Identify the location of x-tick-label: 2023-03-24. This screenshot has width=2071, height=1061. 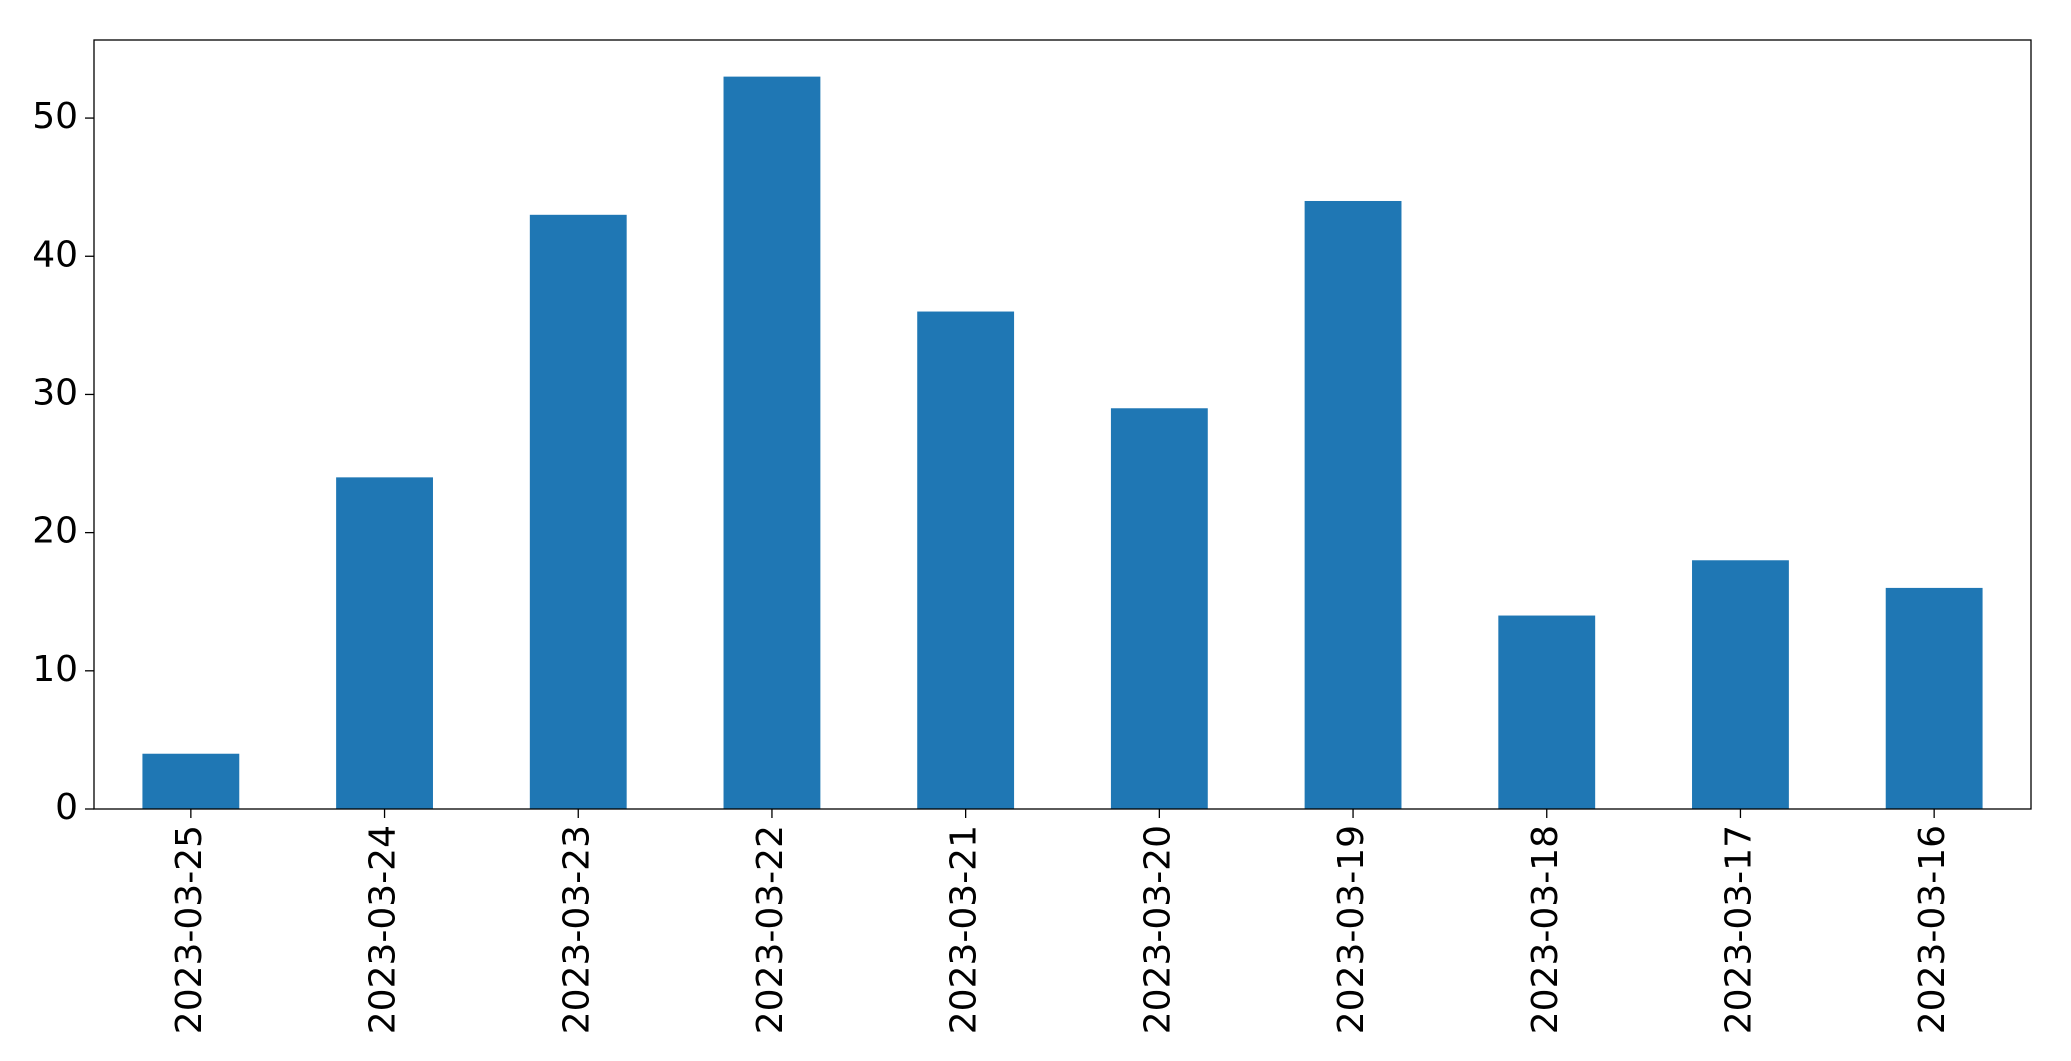
(383, 929).